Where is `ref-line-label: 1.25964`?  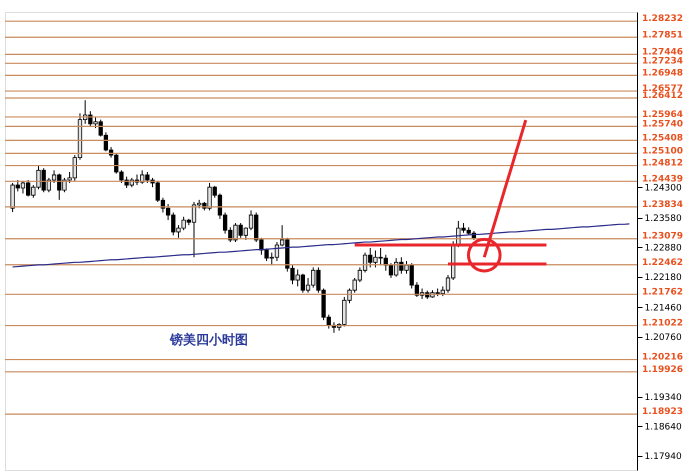 ref-line-label: 1.25964 is located at coordinates (662, 115).